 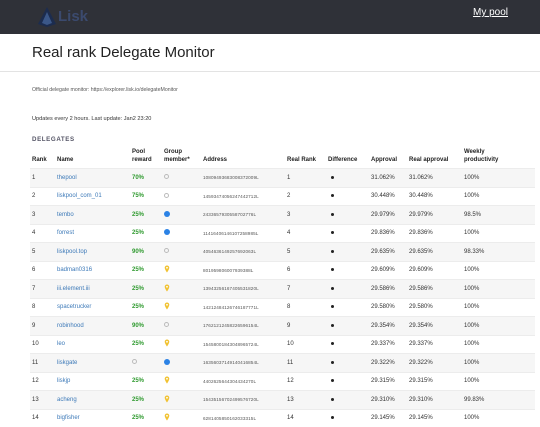 I want to click on delegate-name-link: liskgate, so click(x=92, y=363).